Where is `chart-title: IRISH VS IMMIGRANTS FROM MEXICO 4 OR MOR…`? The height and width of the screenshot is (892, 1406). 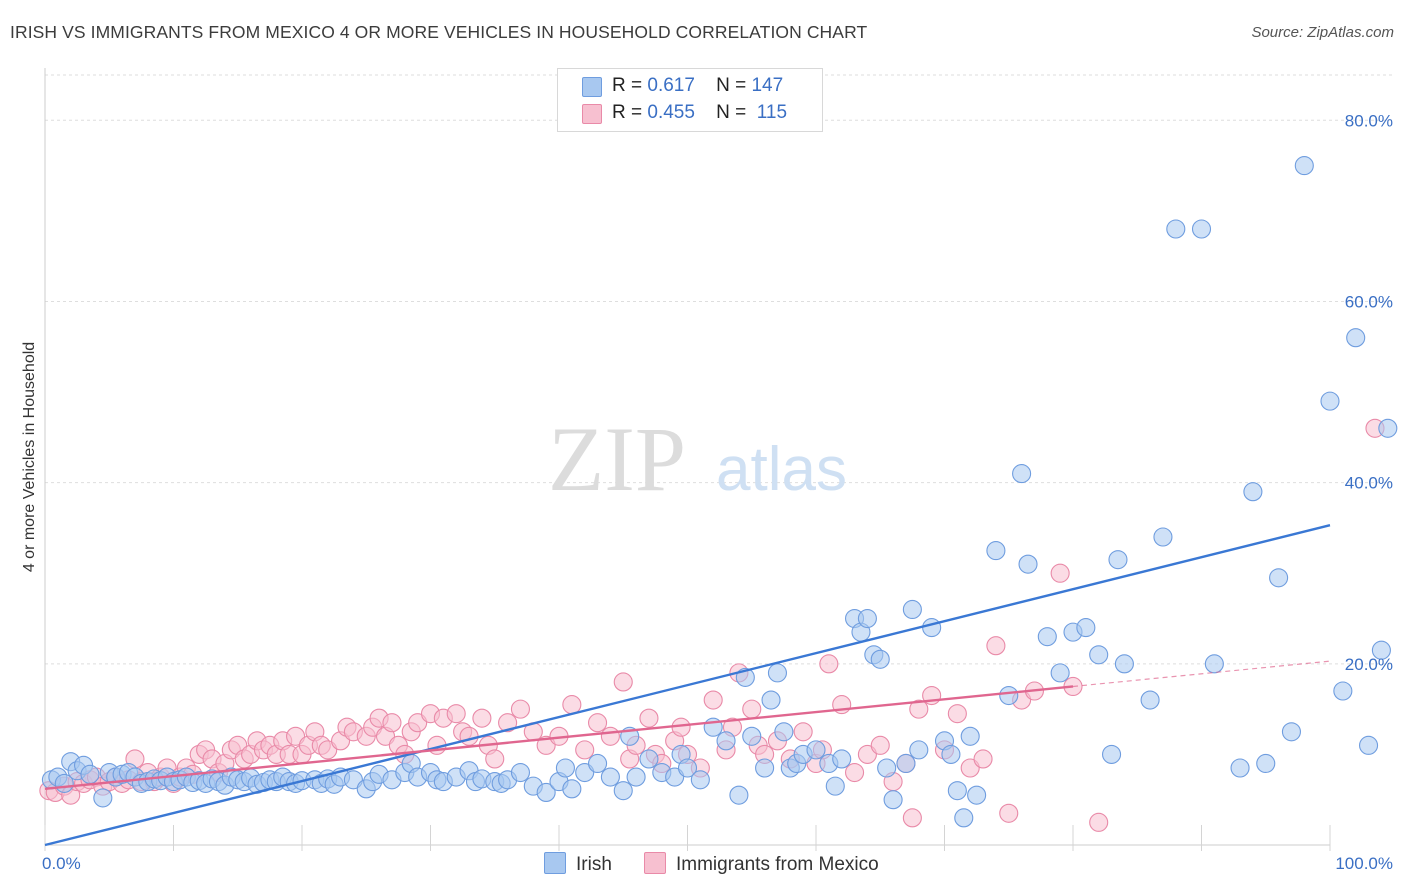 chart-title: IRISH VS IMMIGRANTS FROM MEXICO 4 OR MOR… is located at coordinates (439, 32).